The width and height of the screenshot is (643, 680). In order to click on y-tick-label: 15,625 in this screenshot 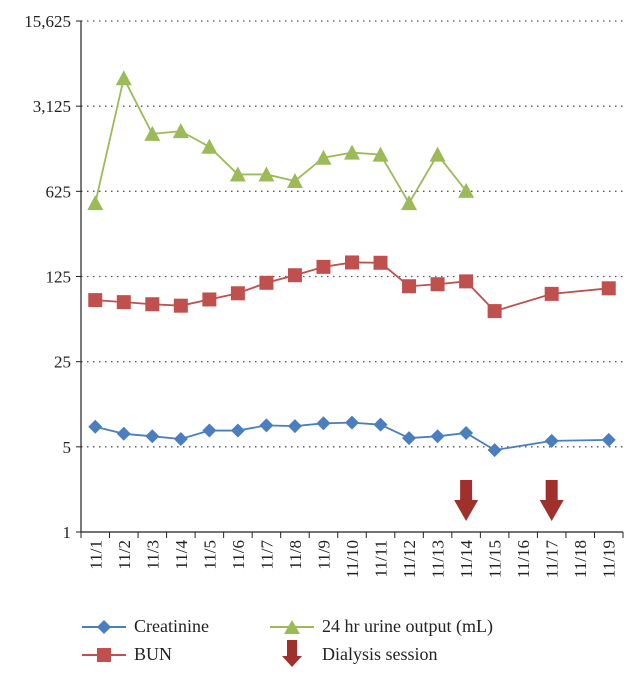, I will do `click(47, 21)`.